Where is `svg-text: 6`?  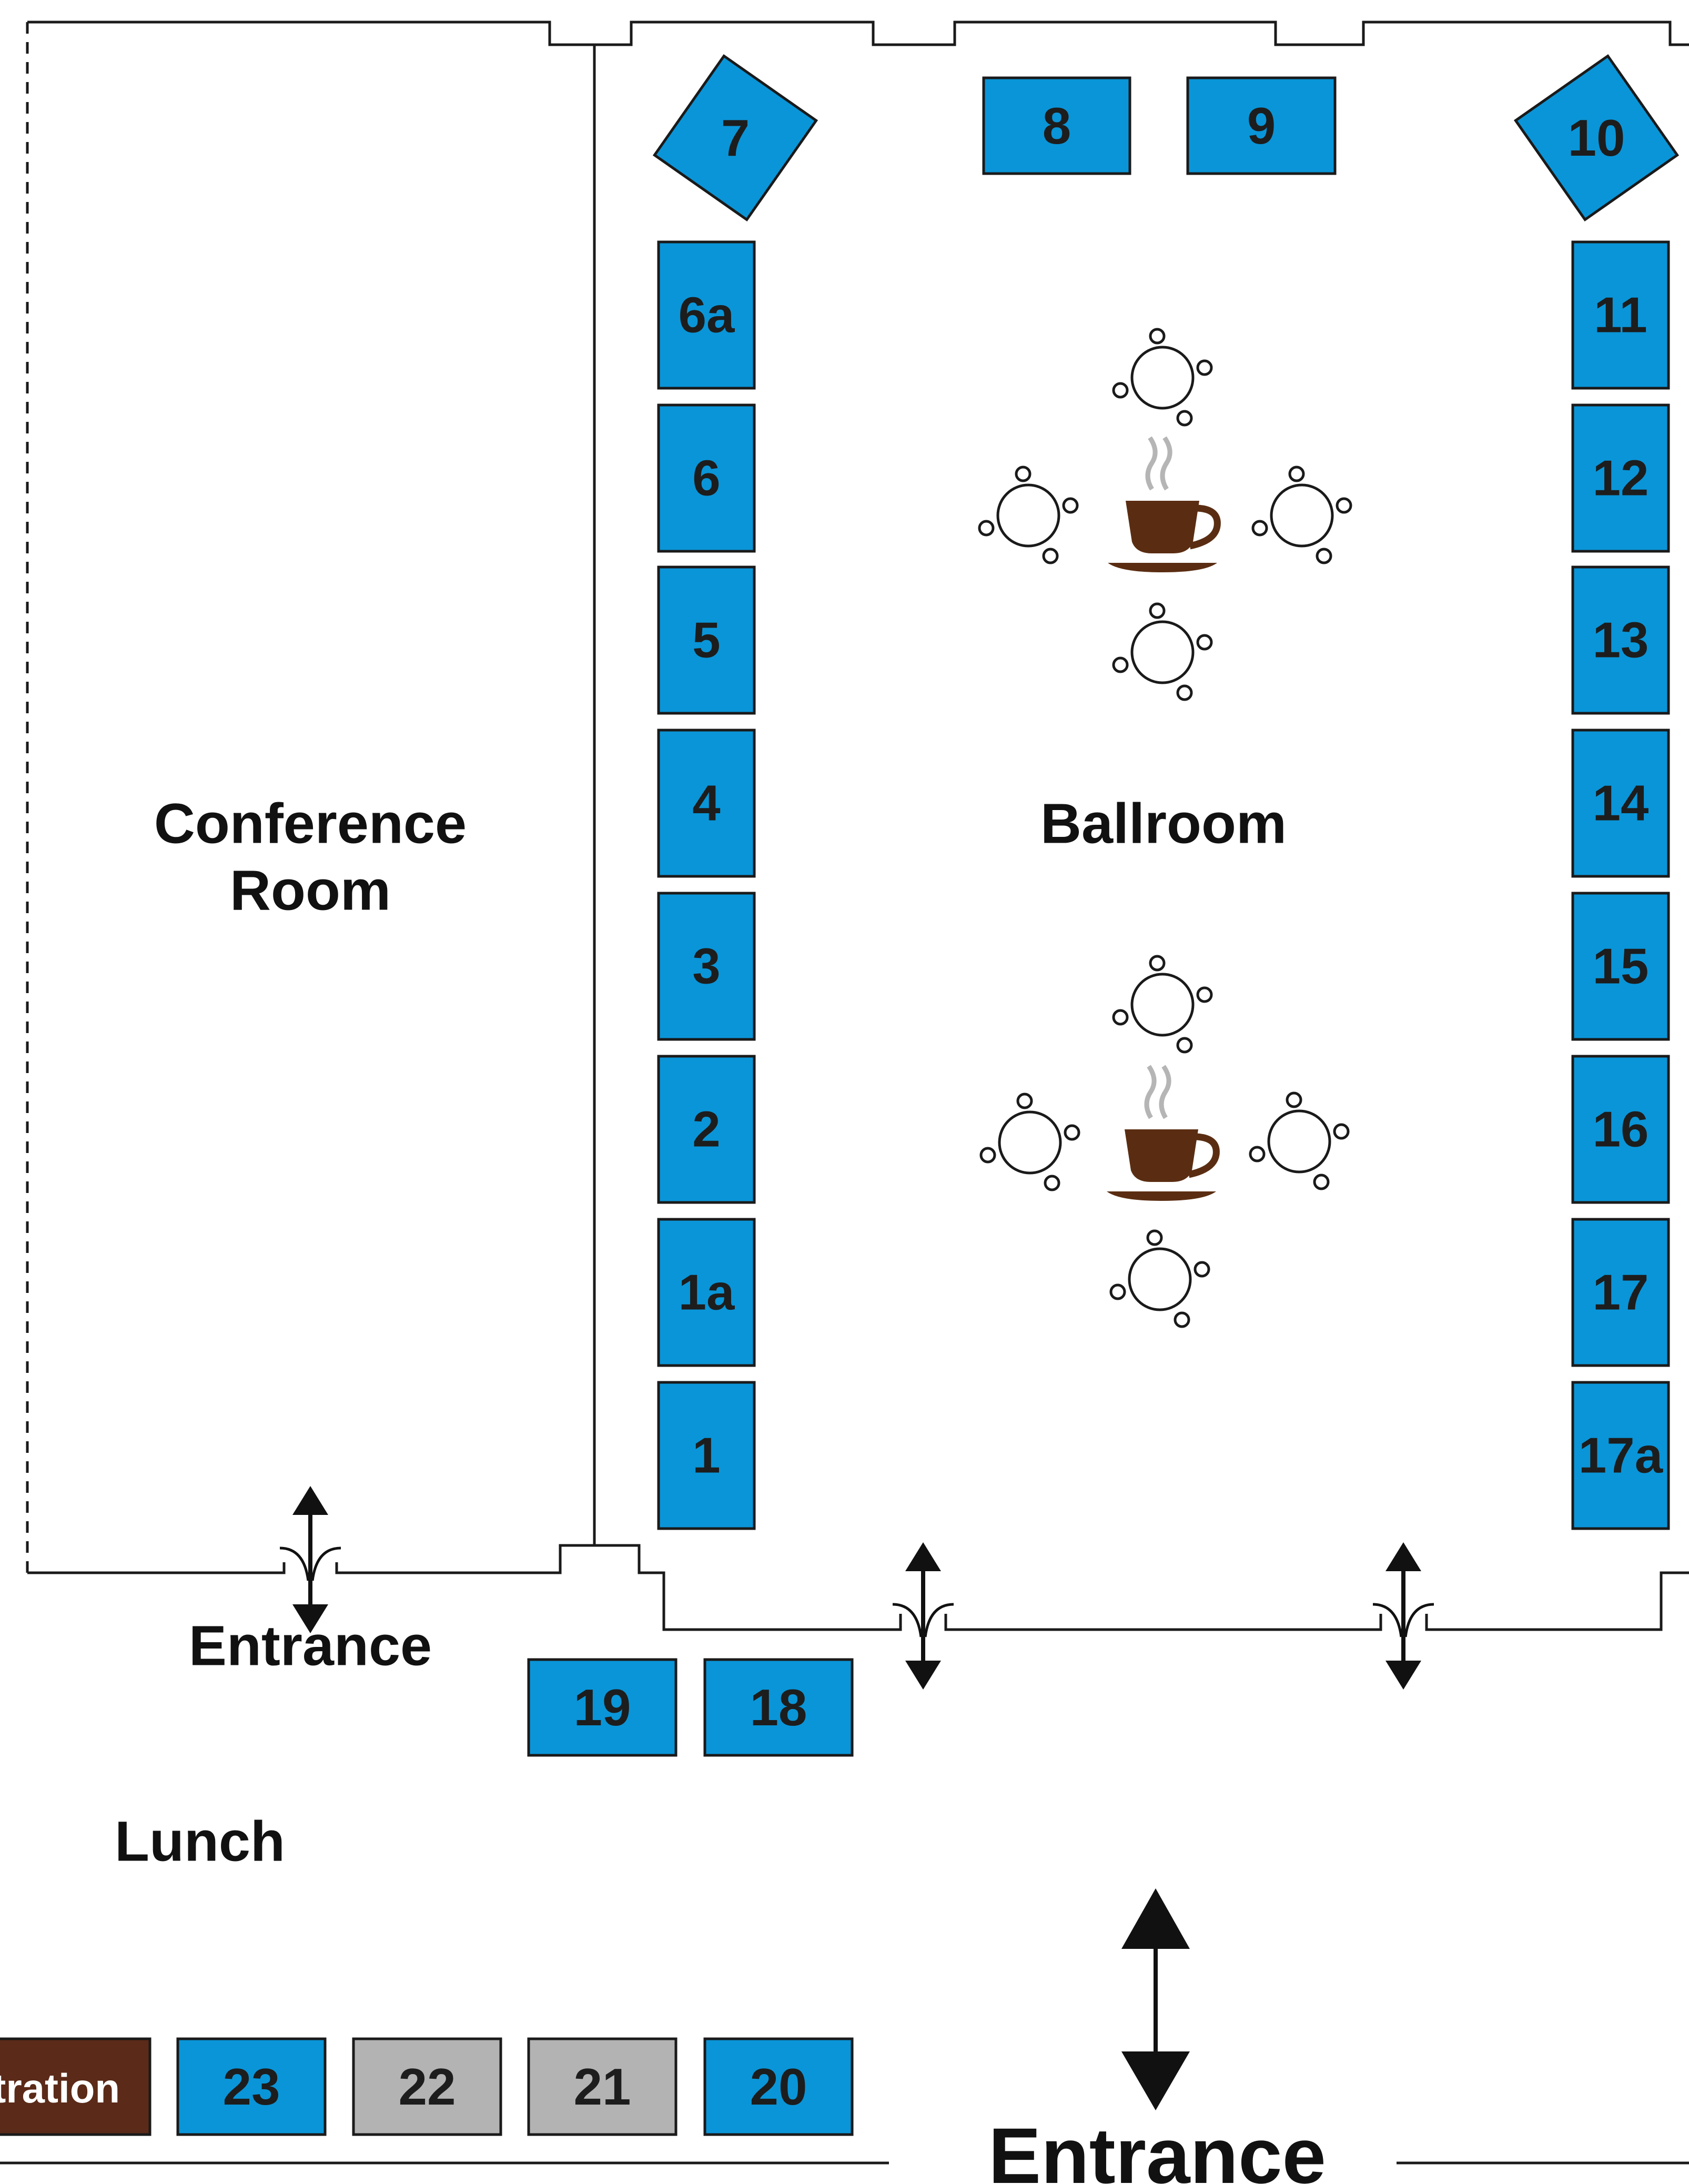 svg-text: 6 is located at coordinates (706, 478).